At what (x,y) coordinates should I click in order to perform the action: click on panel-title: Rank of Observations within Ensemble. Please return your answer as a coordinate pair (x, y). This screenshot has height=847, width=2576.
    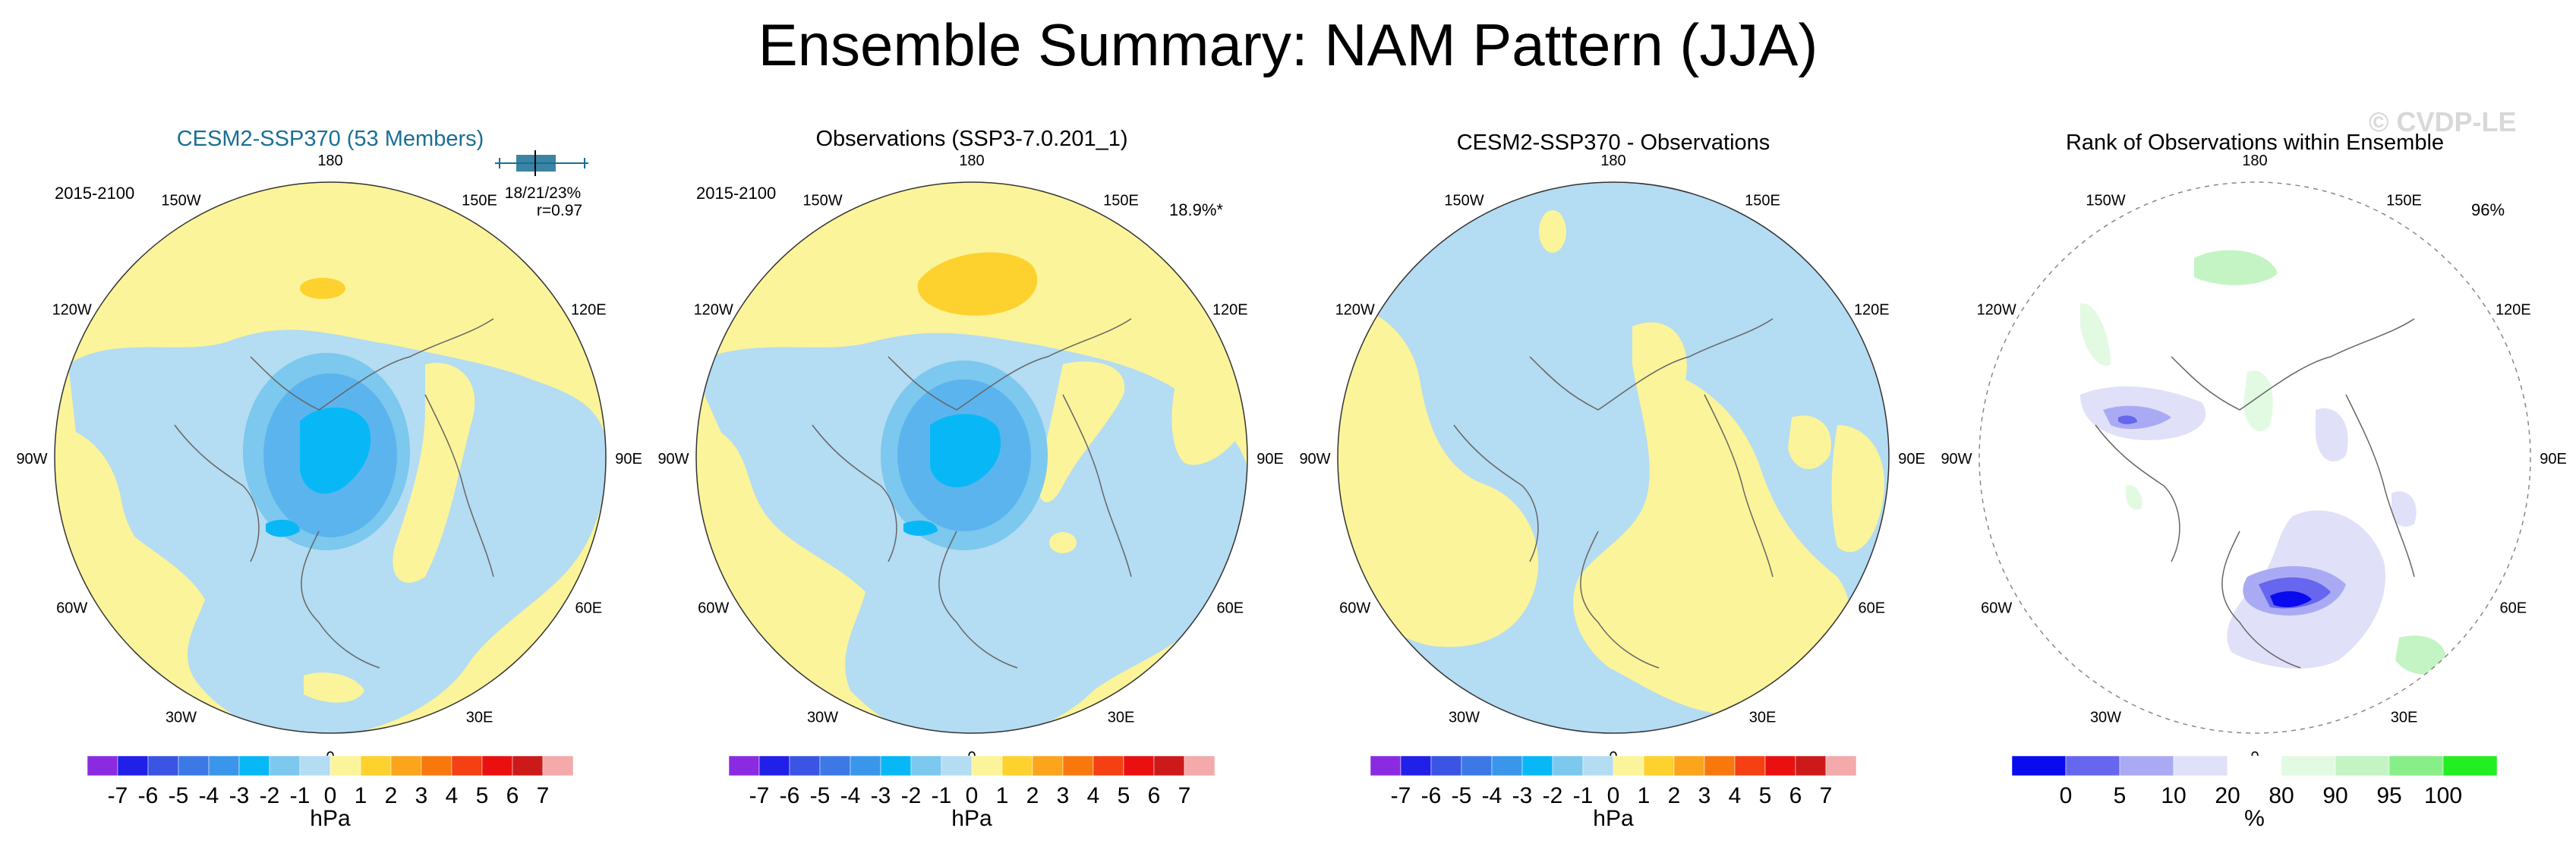
    Looking at the image, I should click on (2255, 143).